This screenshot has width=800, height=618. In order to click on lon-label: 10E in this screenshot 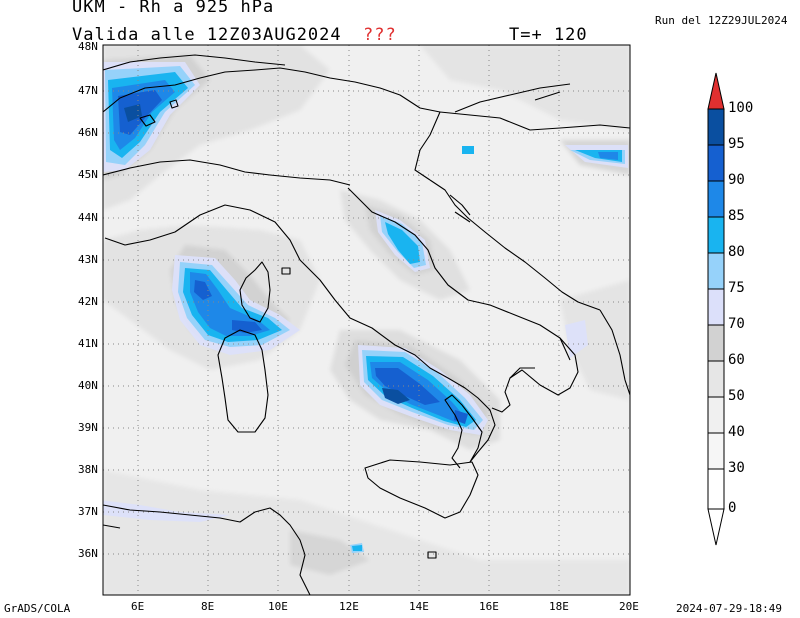, I will do `click(278, 606)`.